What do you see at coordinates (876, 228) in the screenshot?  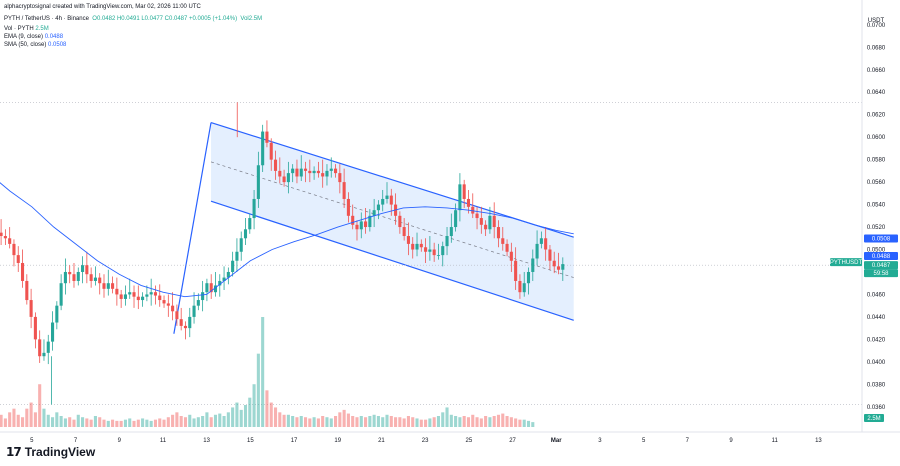 I see `price-tick-label: 0.0520` at bounding box center [876, 228].